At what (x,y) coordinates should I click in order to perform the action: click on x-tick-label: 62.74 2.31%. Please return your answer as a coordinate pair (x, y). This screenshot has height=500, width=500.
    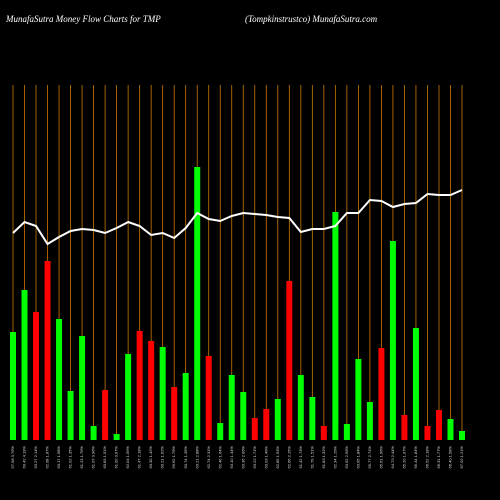
    Looking at the image, I should click on (208, 457).